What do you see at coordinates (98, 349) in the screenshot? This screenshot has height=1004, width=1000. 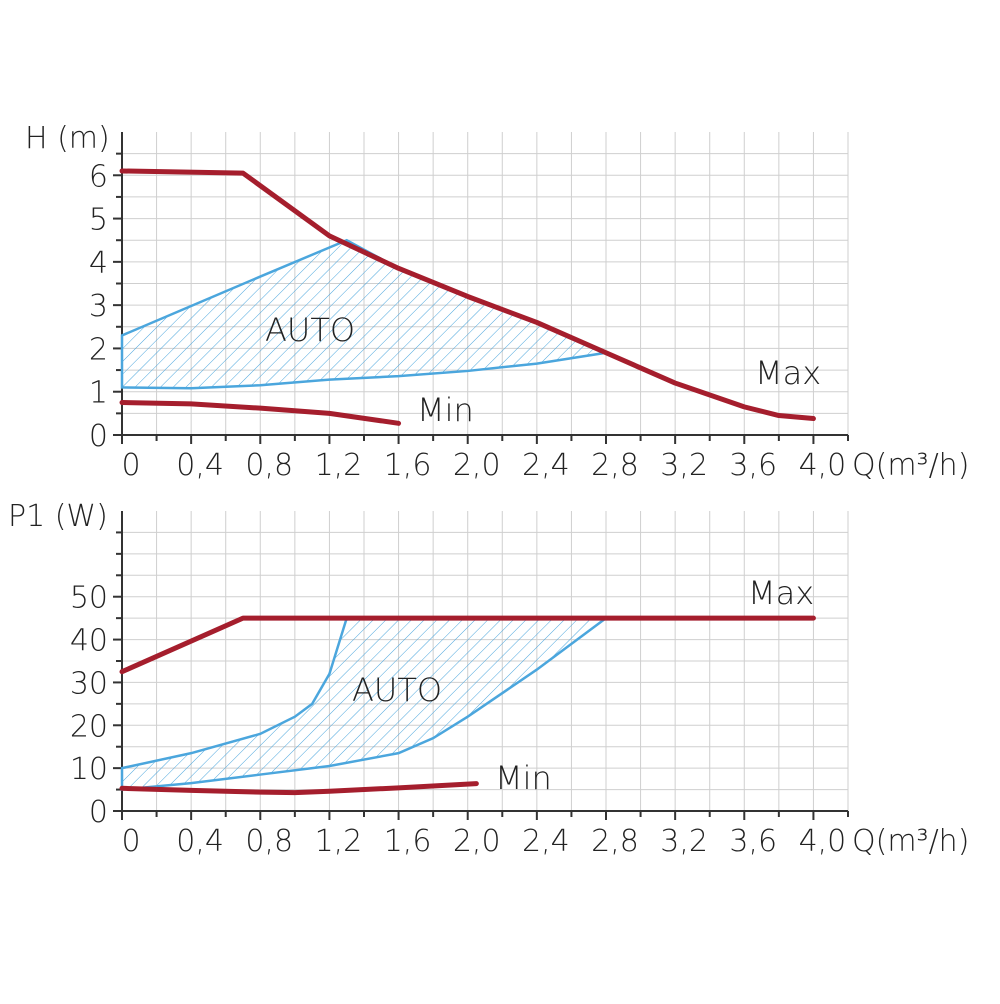 I see `y-tick-label: 2` at bounding box center [98, 349].